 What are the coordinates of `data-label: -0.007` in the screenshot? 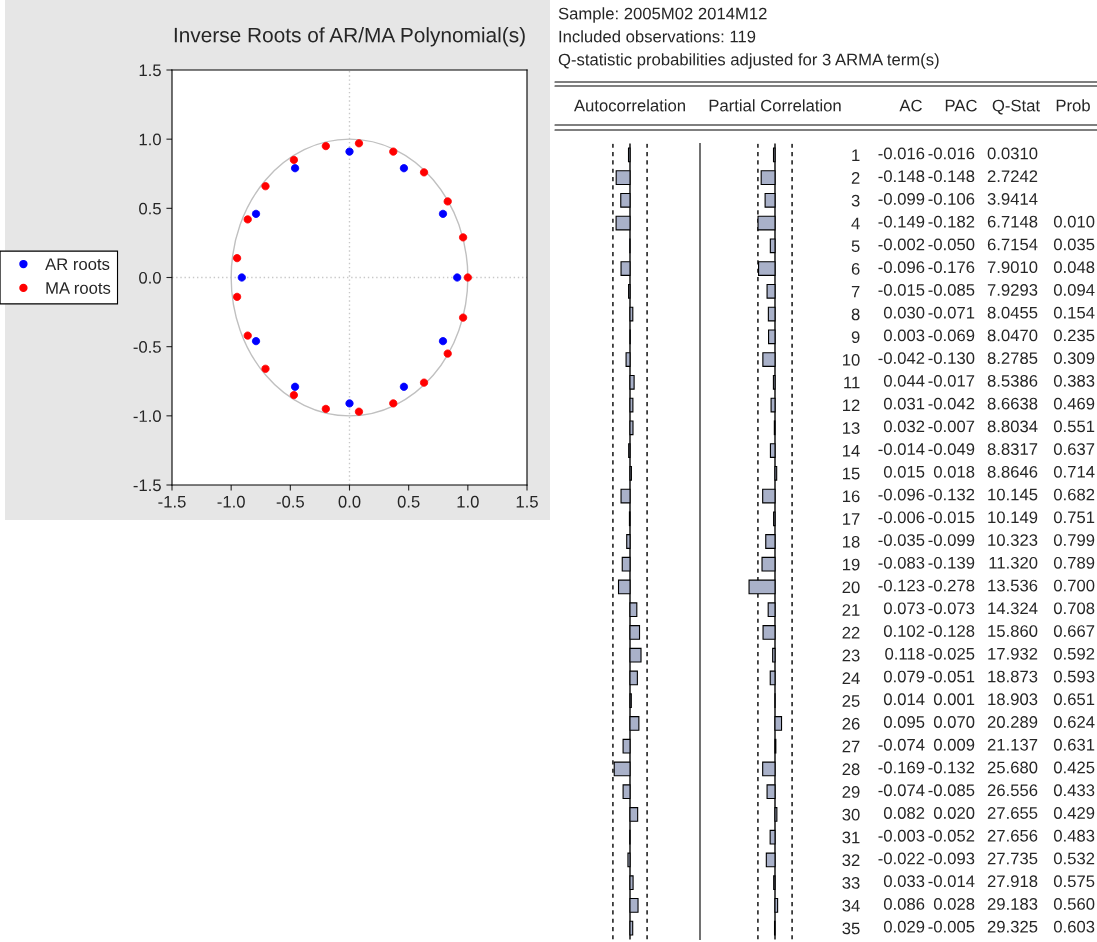 It's located at (951, 426).